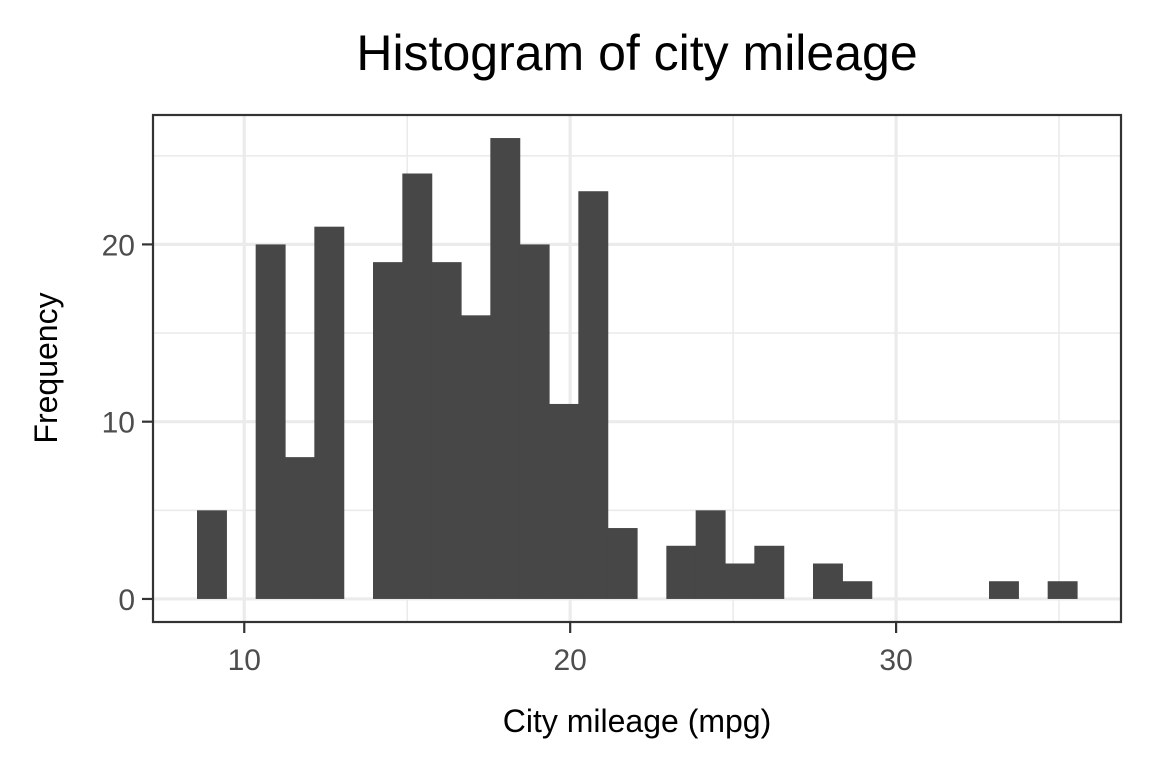 The image size is (1152, 768). Describe the element at coordinates (118, 245) in the screenshot. I see `y-tick-label: 20` at that location.